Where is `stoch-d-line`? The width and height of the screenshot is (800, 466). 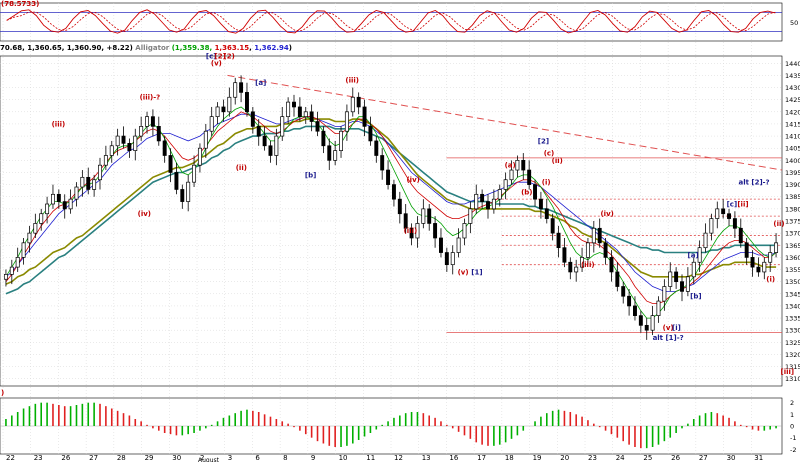 stoch-d-line is located at coordinates (391, 21).